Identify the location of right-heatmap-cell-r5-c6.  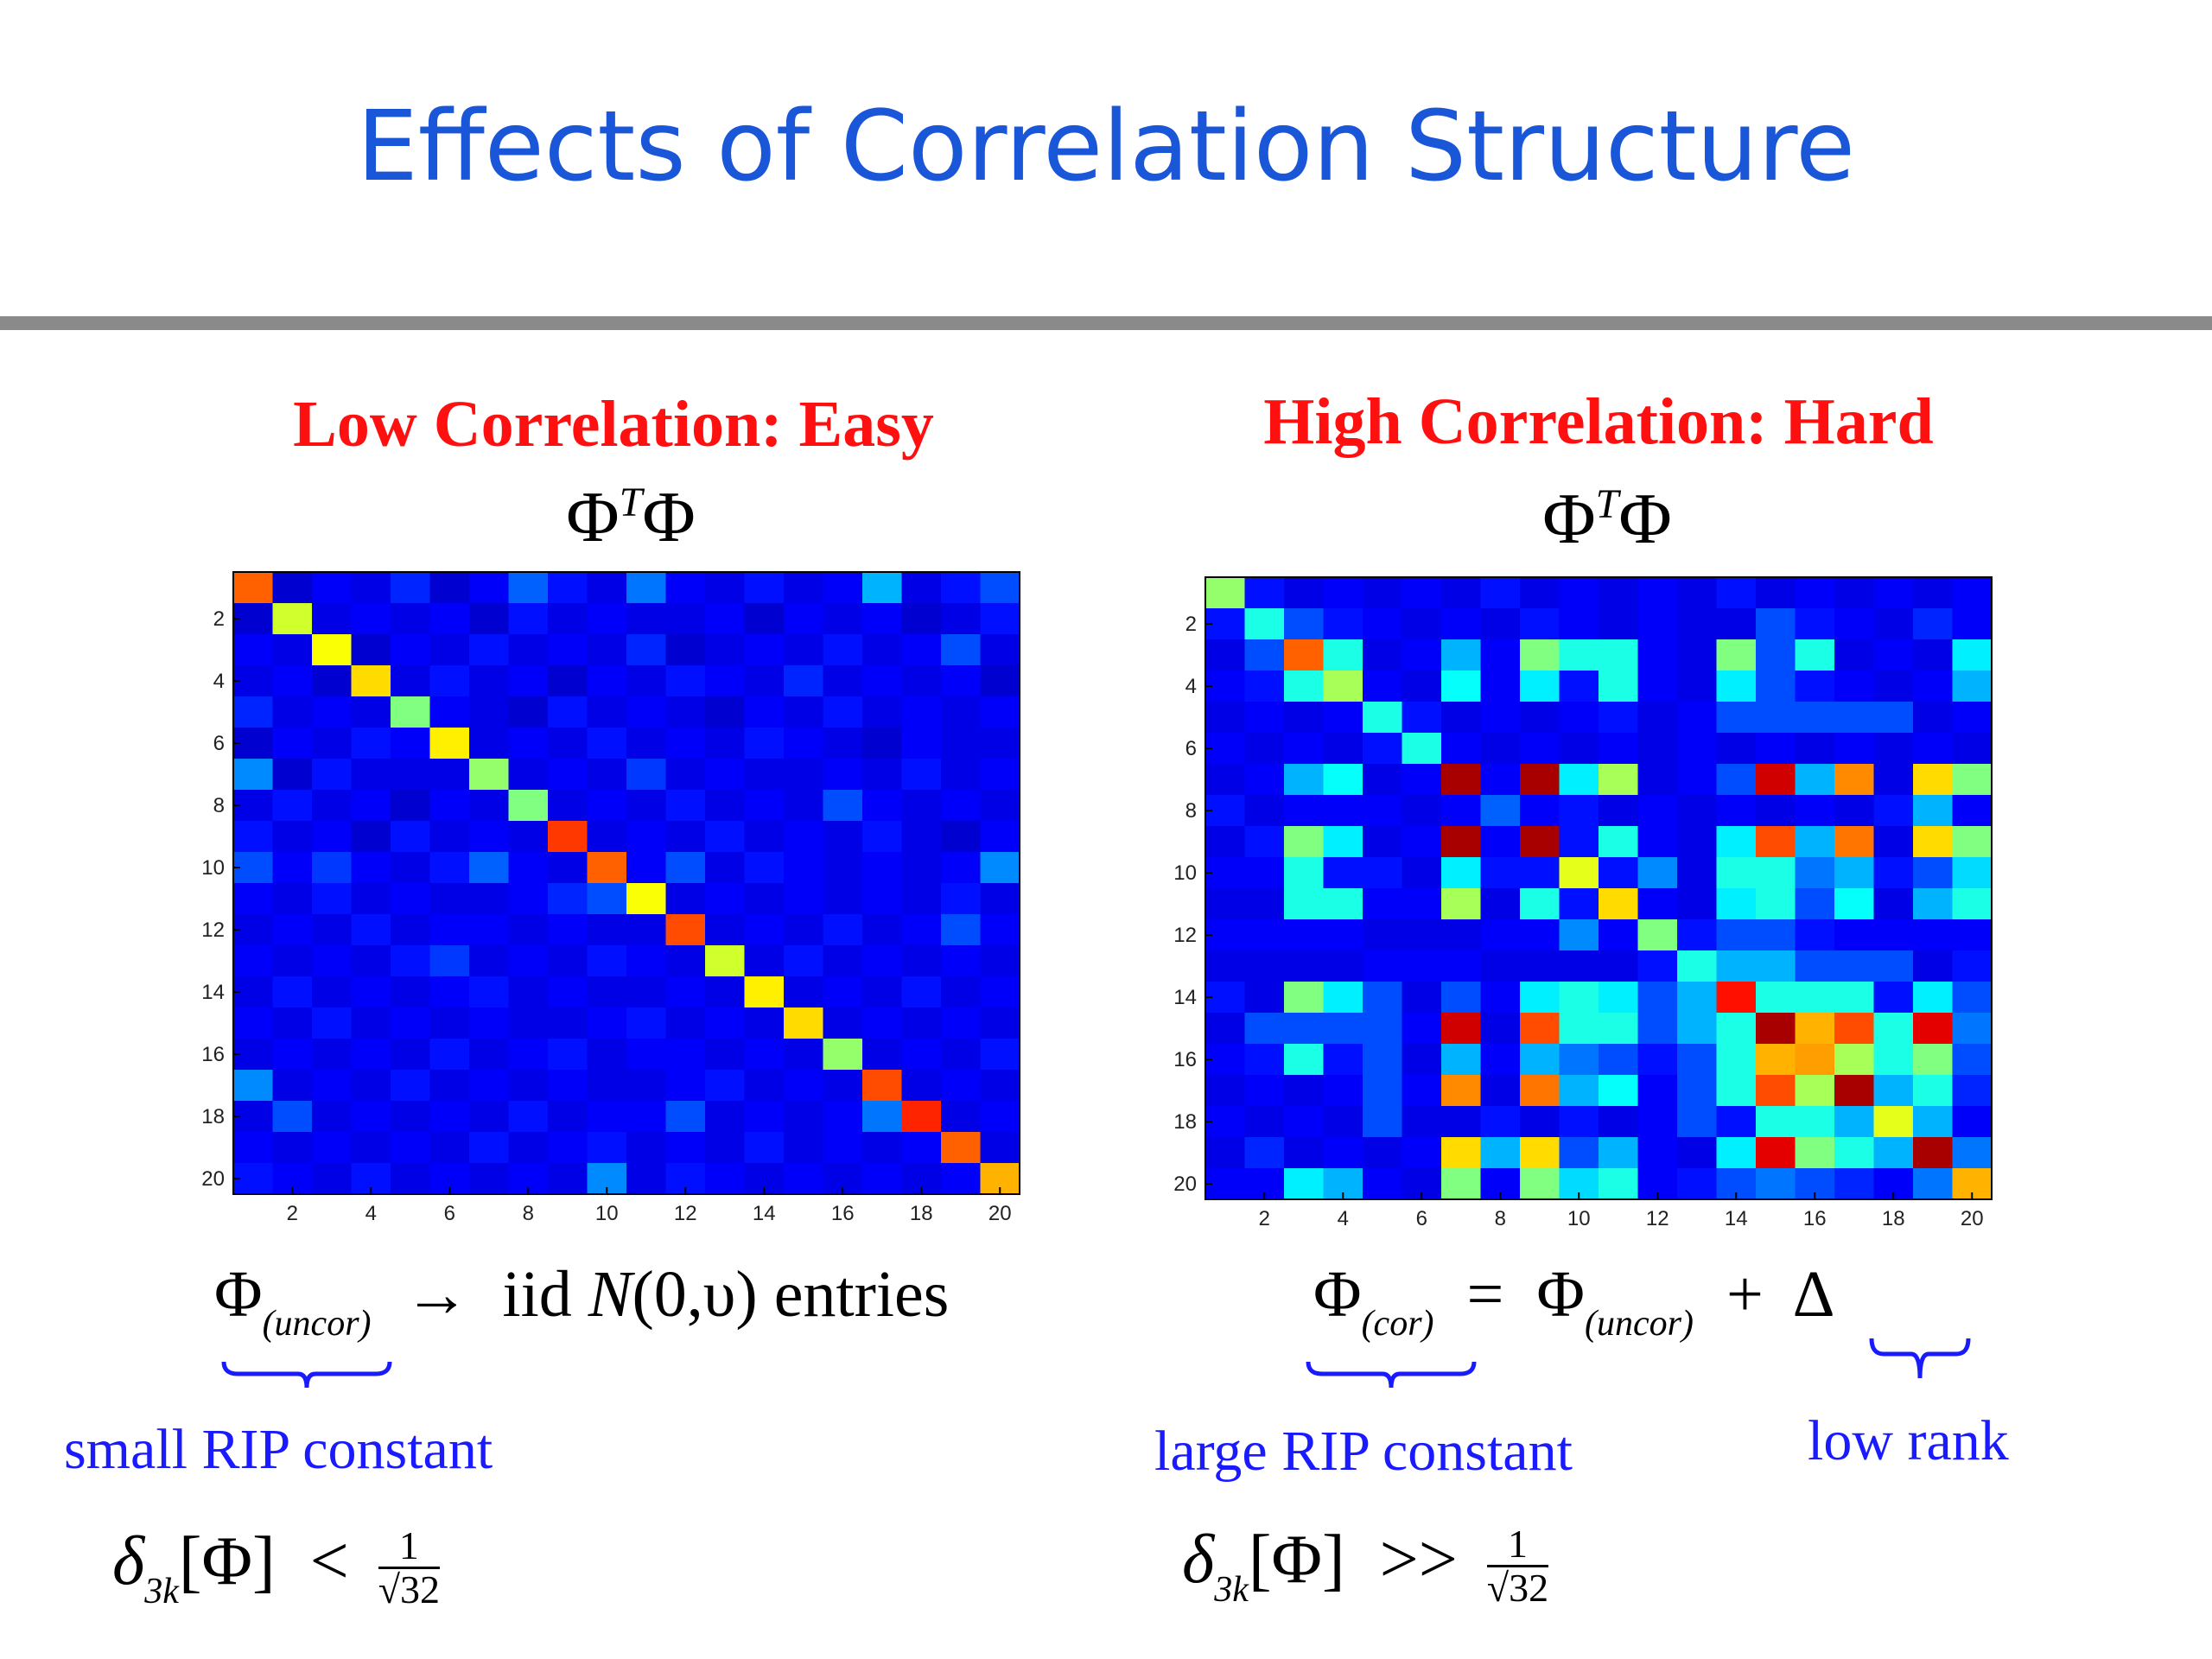
(1422, 718).